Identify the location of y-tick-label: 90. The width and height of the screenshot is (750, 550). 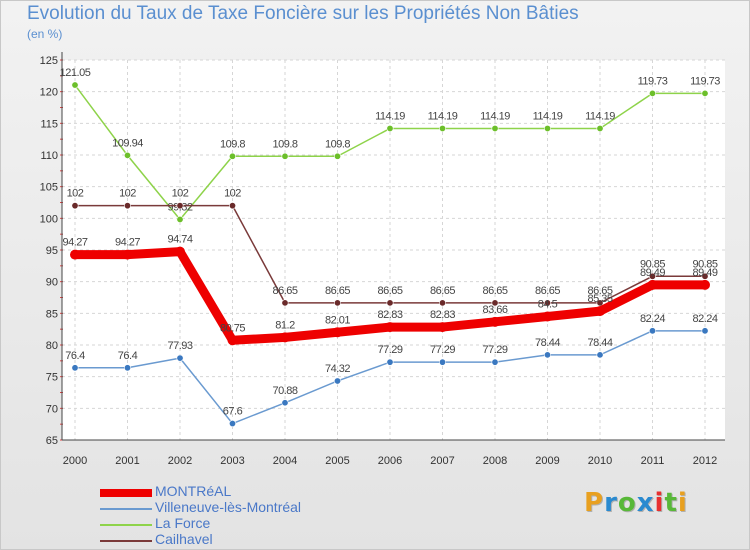
(52, 283).